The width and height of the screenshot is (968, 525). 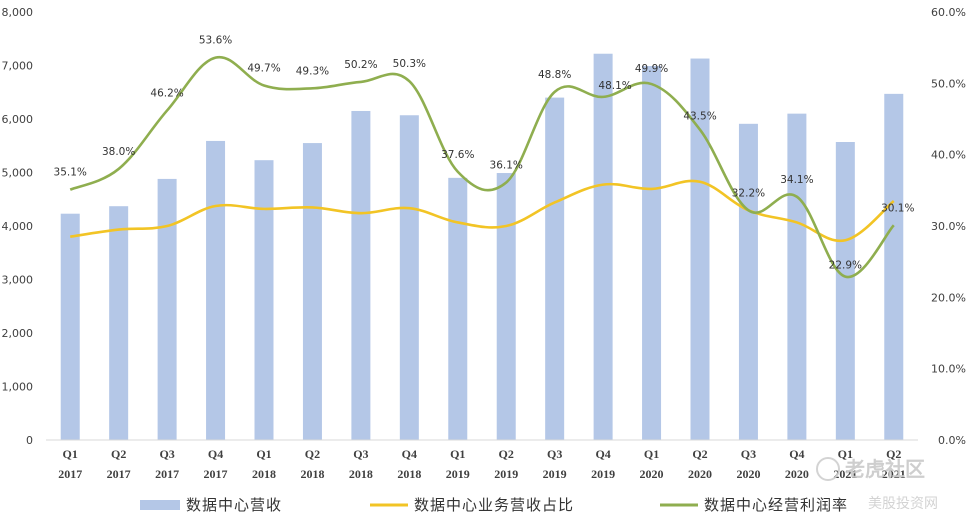 I want to click on left-tick-label: 7,000, so click(x=18, y=66).